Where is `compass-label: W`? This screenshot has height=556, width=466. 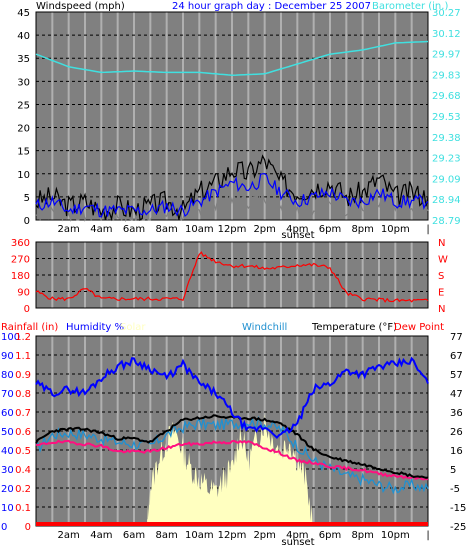
compass-label: W is located at coordinates (443, 260).